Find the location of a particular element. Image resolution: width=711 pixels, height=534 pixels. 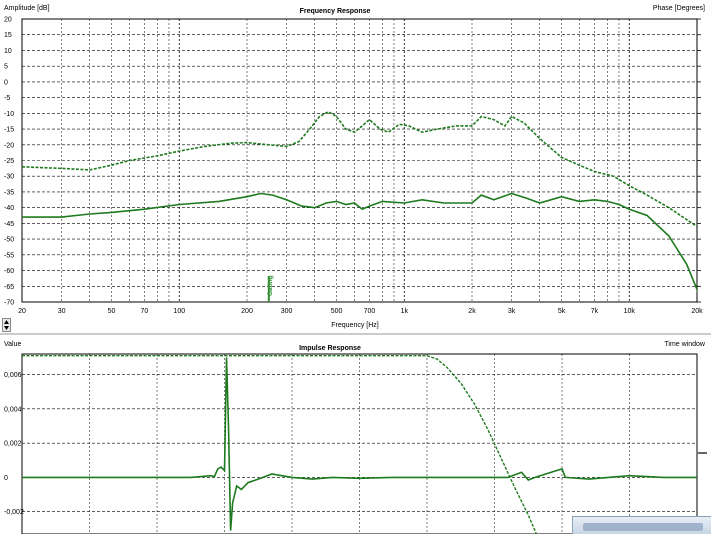

overlapping-window-titlebar is located at coordinates (643, 527).